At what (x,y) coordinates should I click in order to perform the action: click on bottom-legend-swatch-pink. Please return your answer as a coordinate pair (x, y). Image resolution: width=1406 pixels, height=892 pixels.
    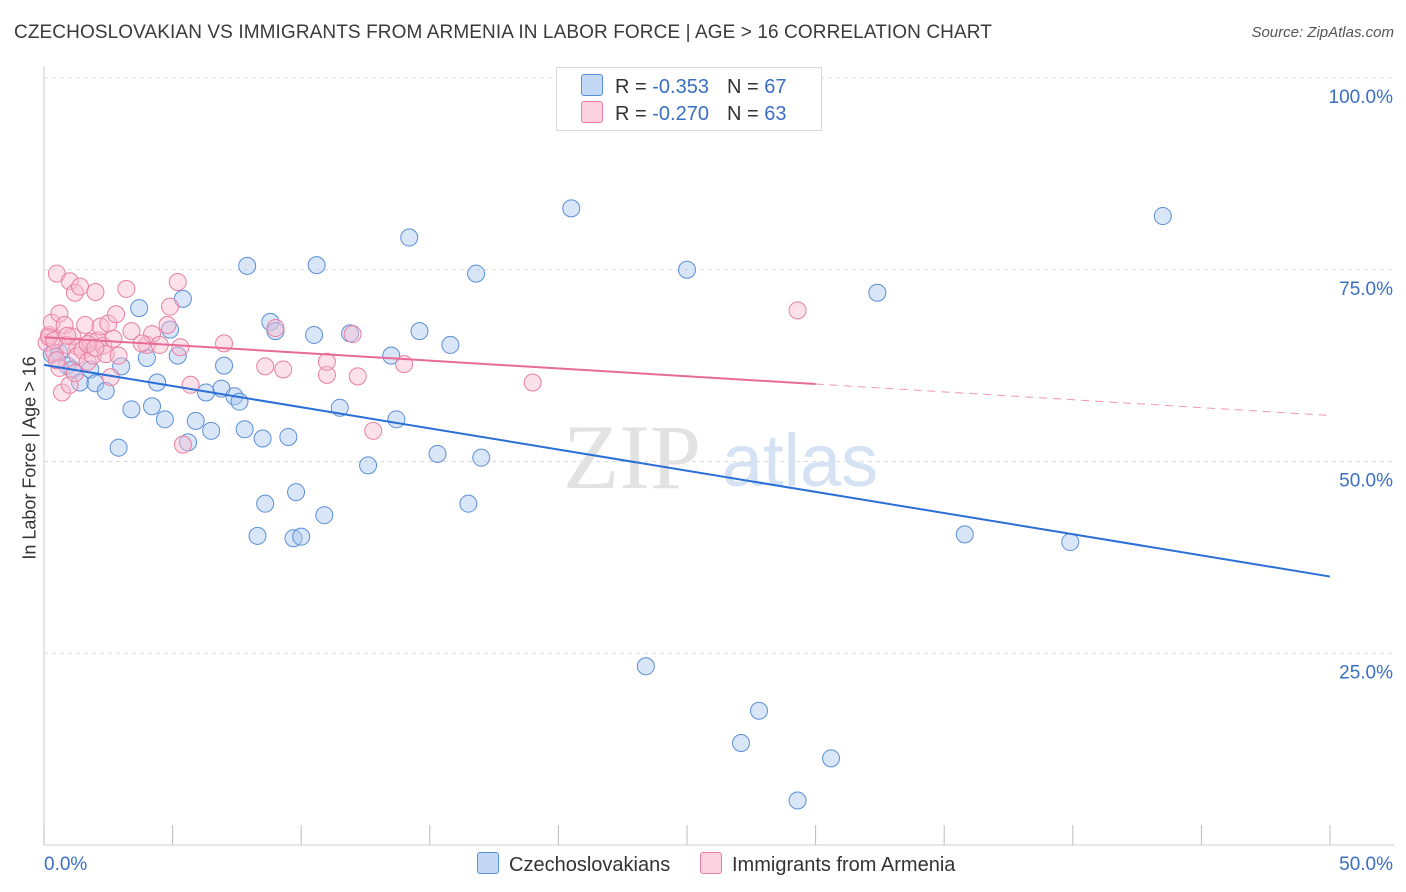
    Looking at the image, I should click on (711, 863).